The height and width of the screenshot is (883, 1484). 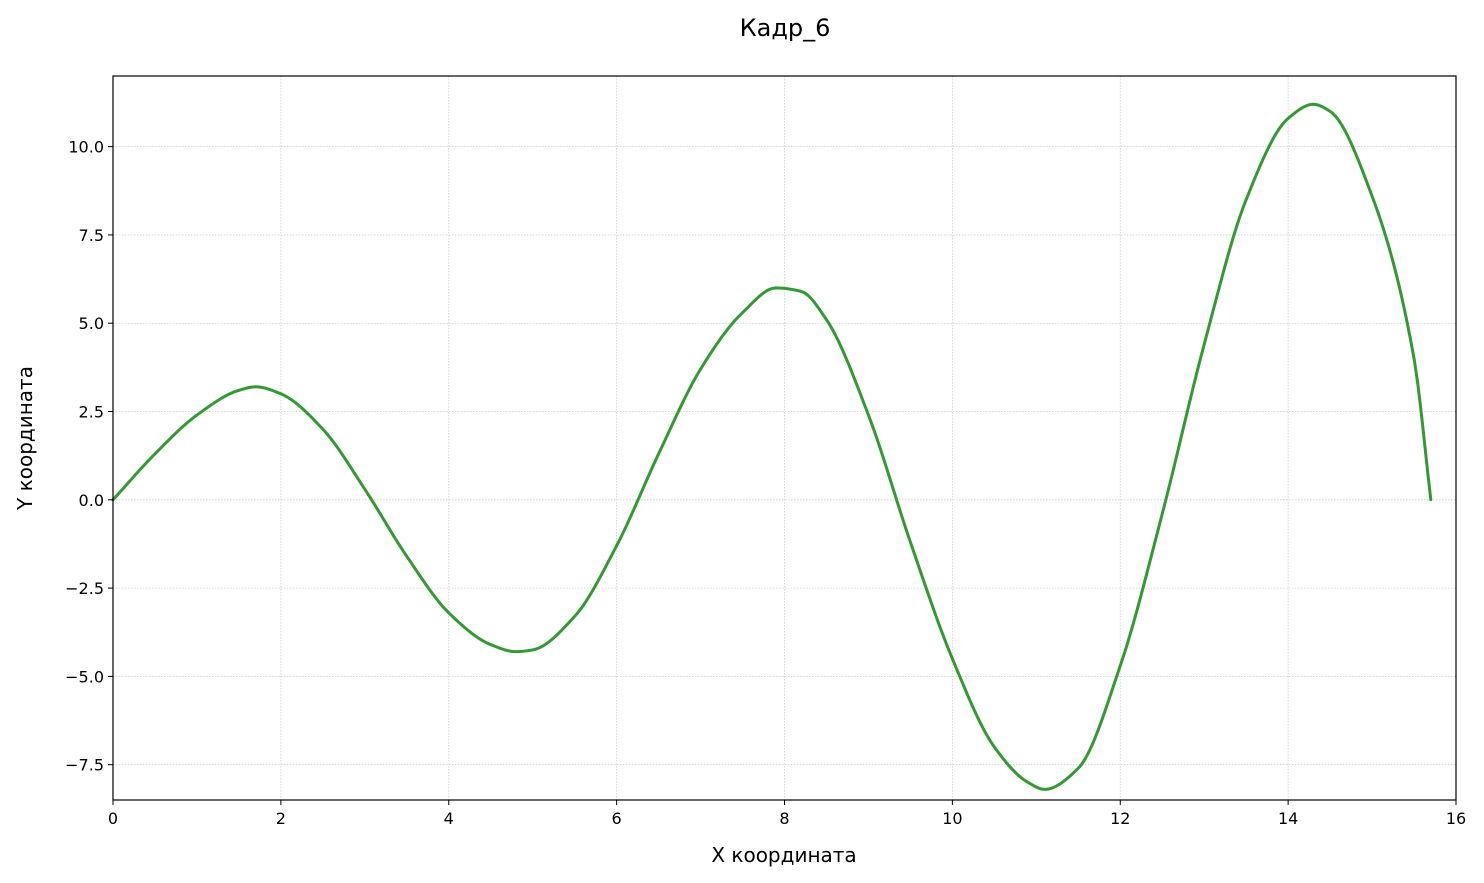 I want to click on y-tick-label: −5.0, so click(x=84, y=676).